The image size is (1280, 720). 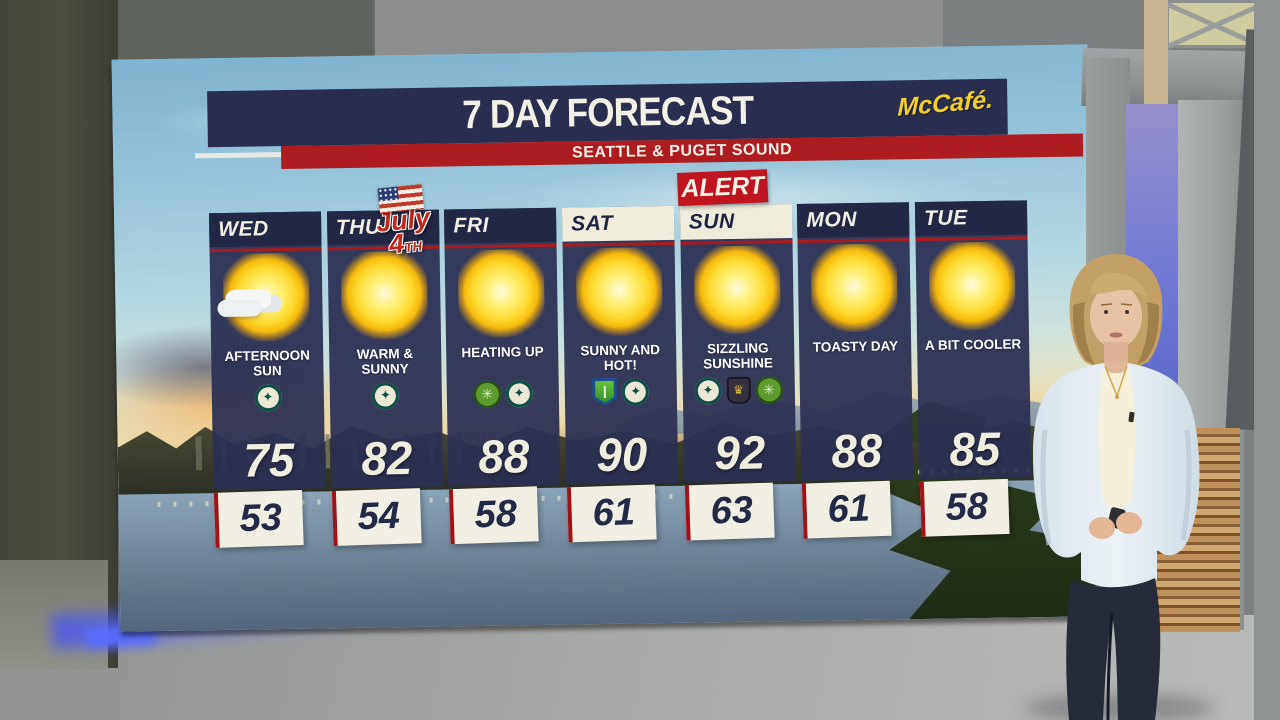 I want to click on high-temp: 75, so click(x=269, y=459).